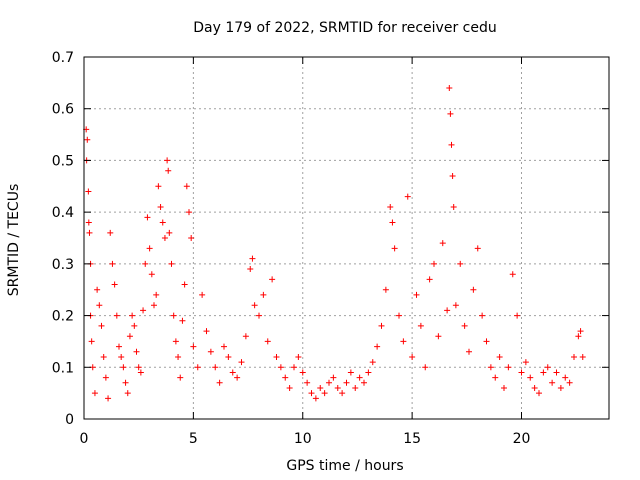  Describe the element at coordinates (412, 439) in the screenshot. I see `x-tick-label: 15` at that location.